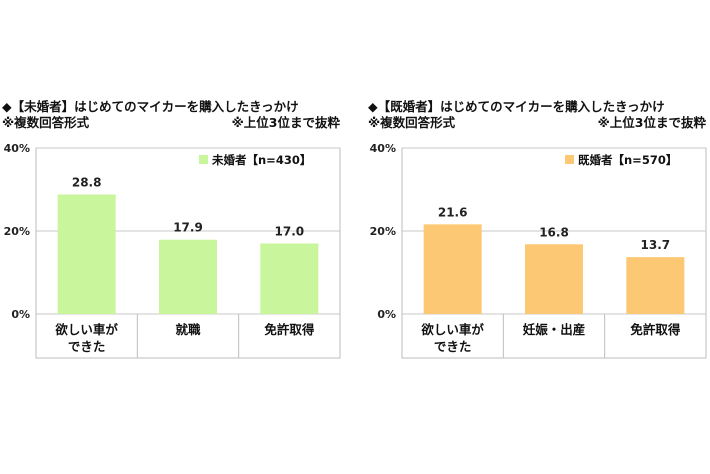  Describe the element at coordinates (290, 231) in the screenshot. I see `data-label: 17.0` at that location.